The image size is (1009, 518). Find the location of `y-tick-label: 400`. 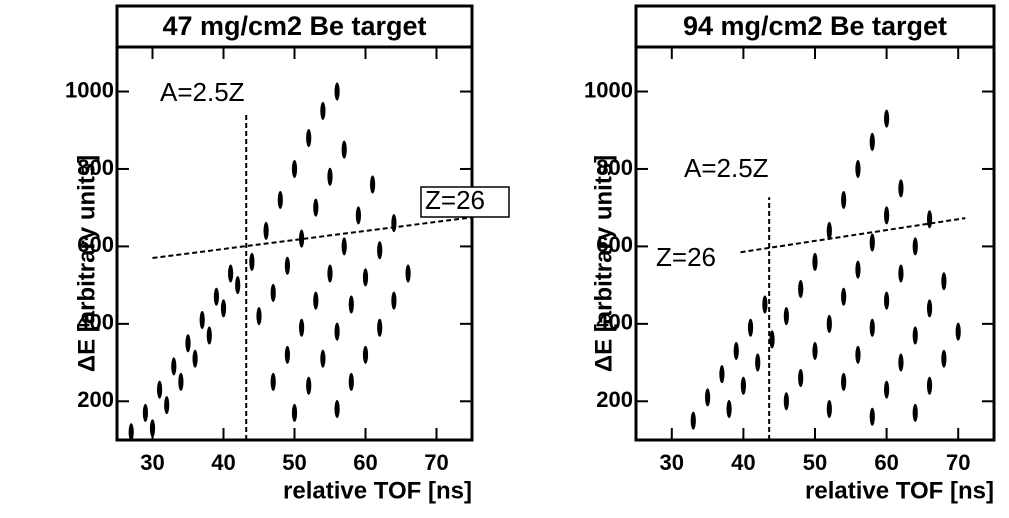

y-tick-label: 400 is located at coordinates (95, 322).